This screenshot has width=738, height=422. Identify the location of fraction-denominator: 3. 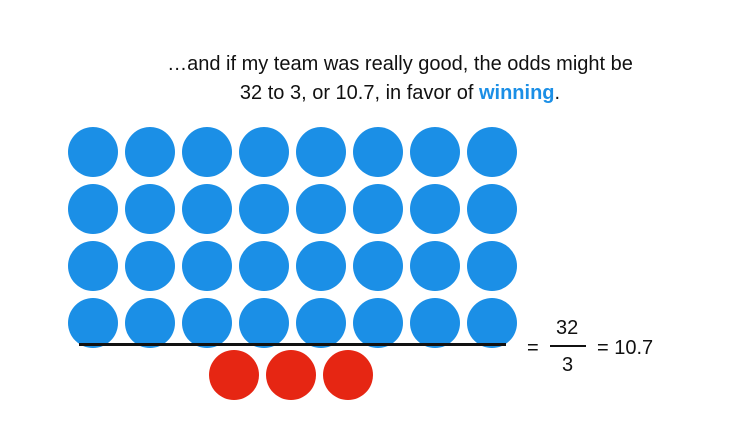
(568, 365).